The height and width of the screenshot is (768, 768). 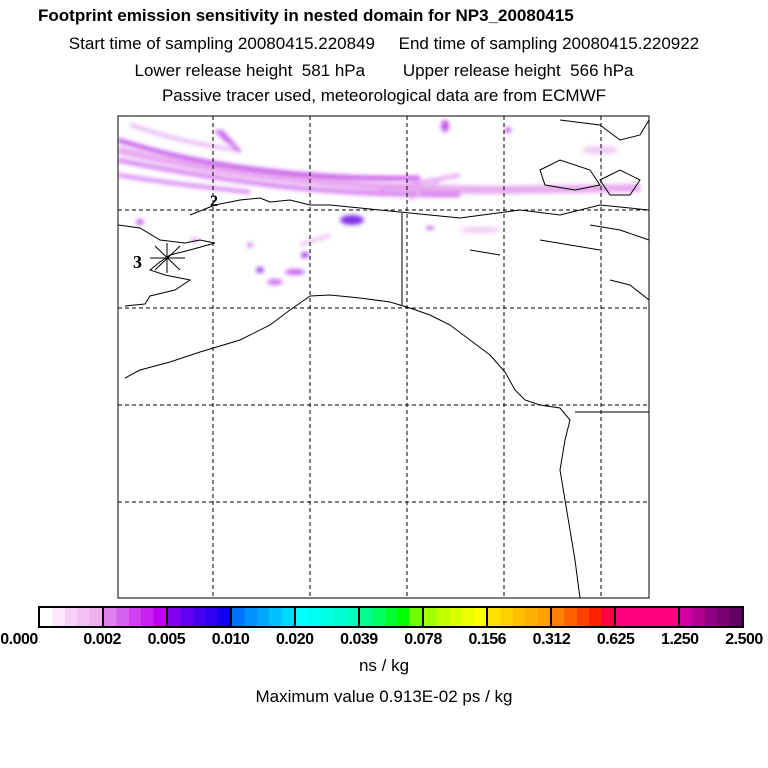 I want to click on colorbar-tick-label: 0.078, so click(x=423, y=639).